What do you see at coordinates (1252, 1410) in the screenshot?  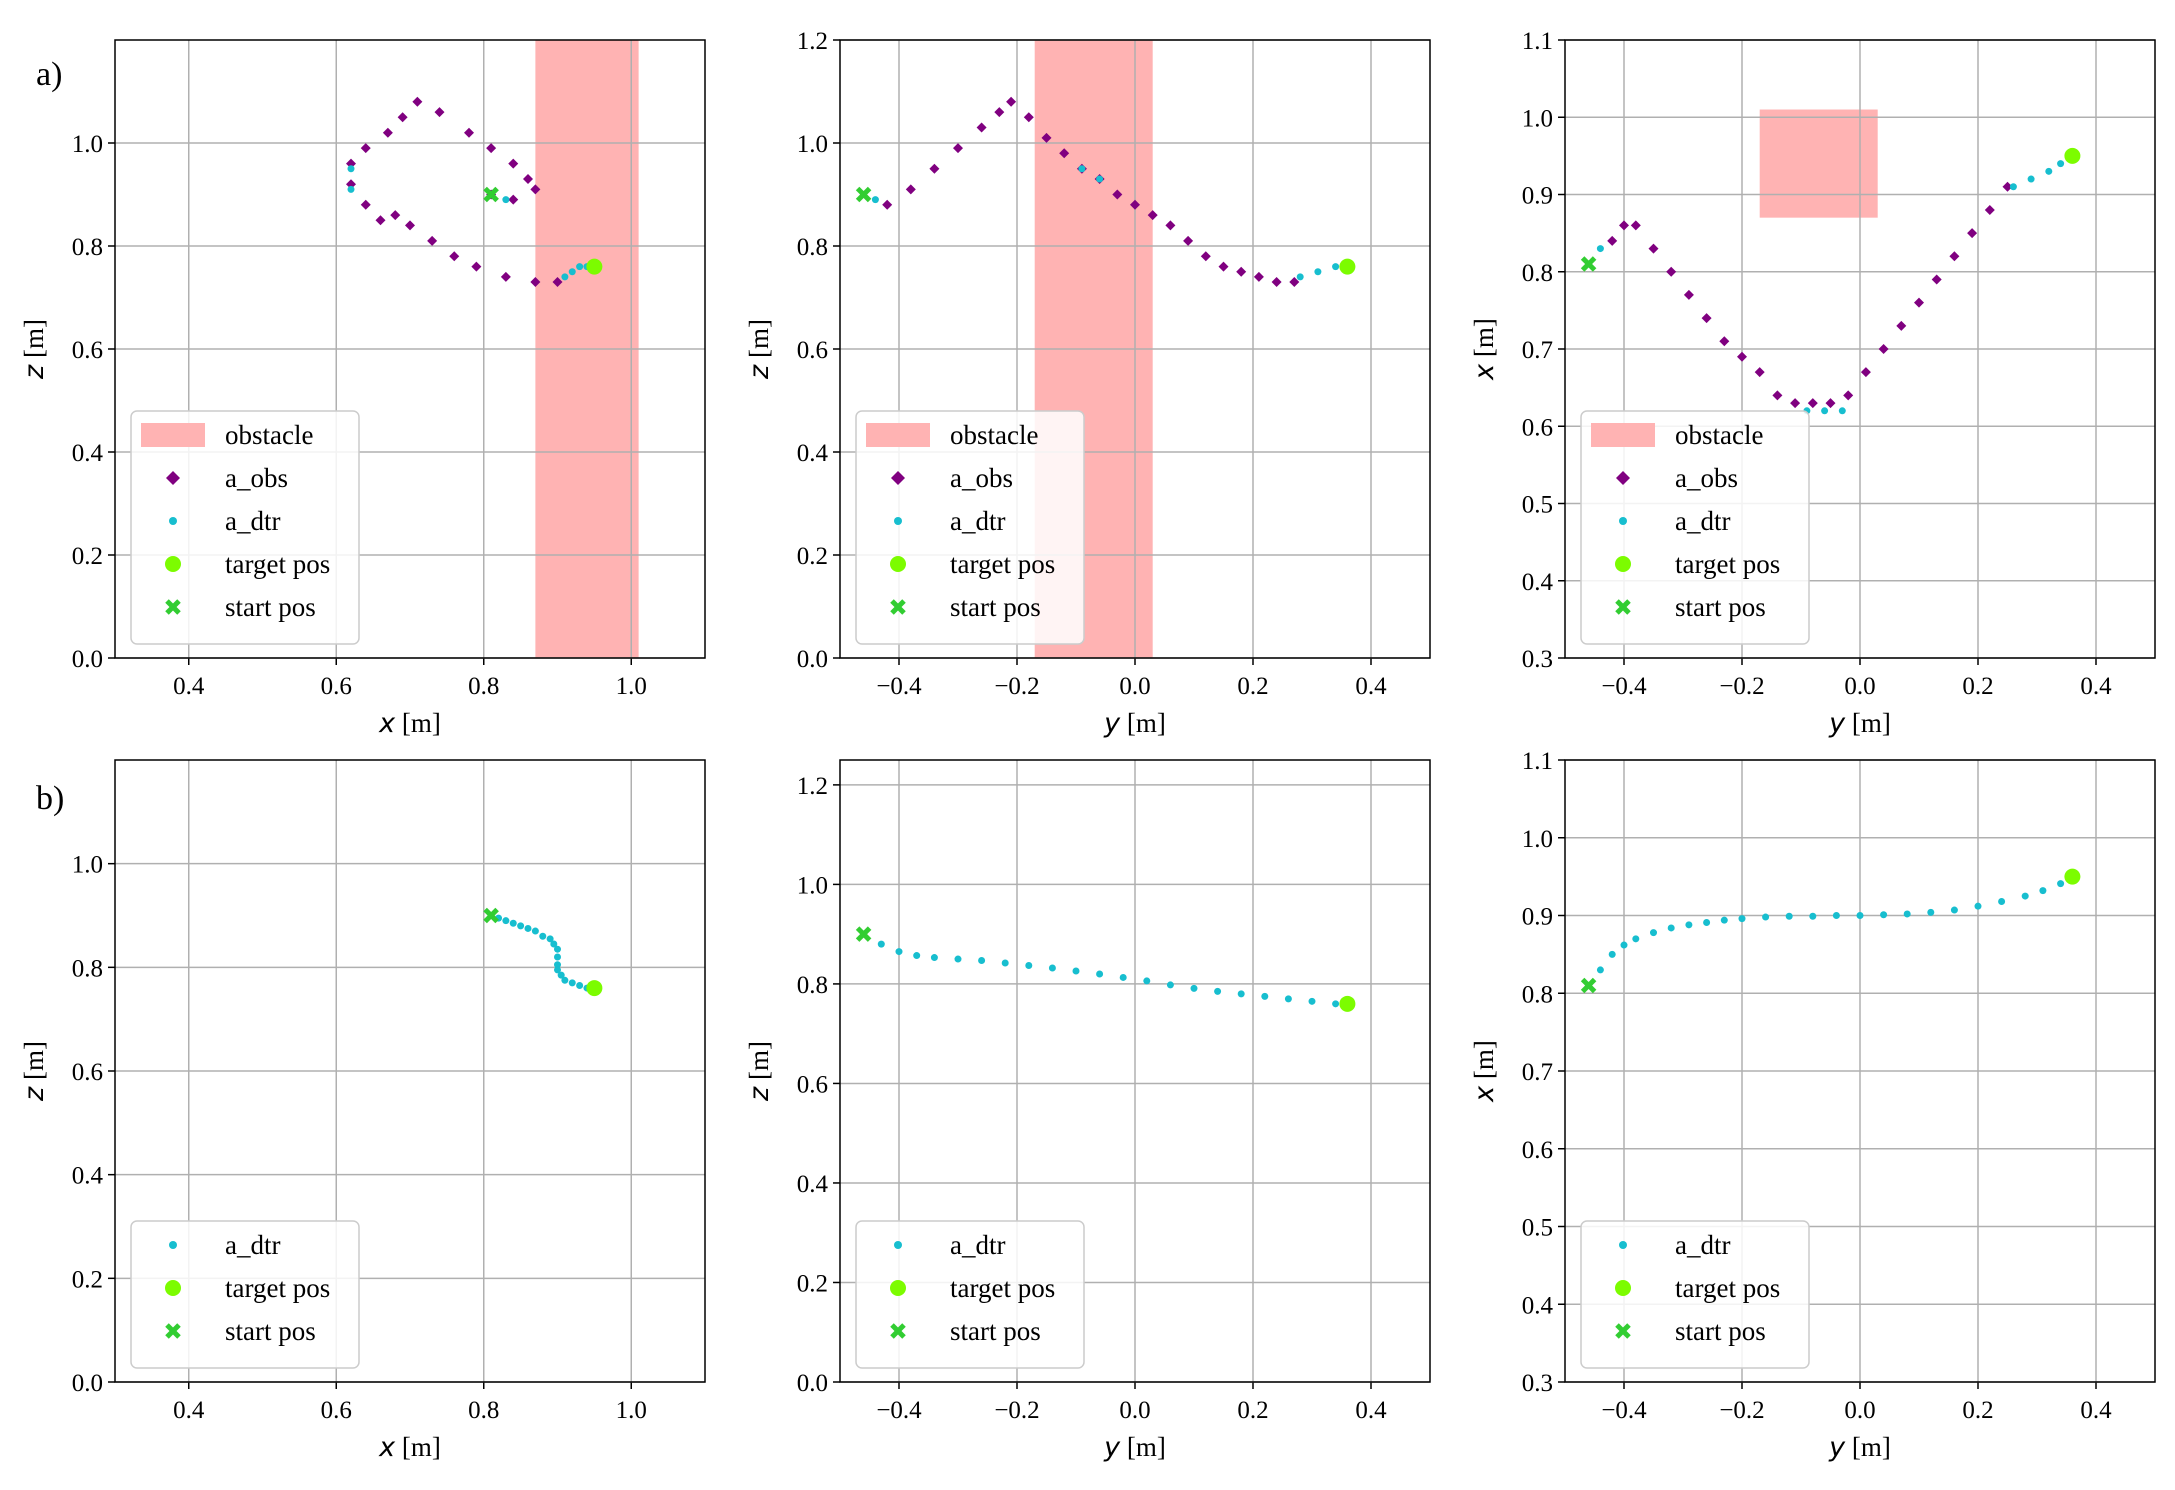 I see `x-tick-label: 0.2` at bounding box center [1252, 1410].